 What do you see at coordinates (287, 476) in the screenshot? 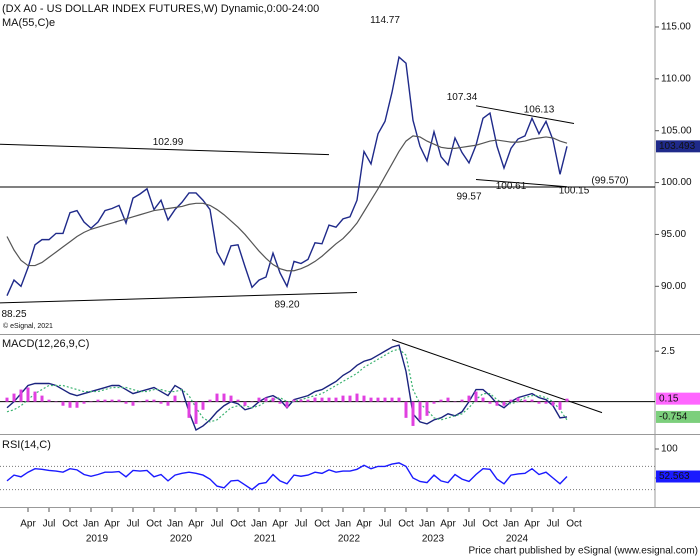
I see `series-line` at bounding box center [287, 476].